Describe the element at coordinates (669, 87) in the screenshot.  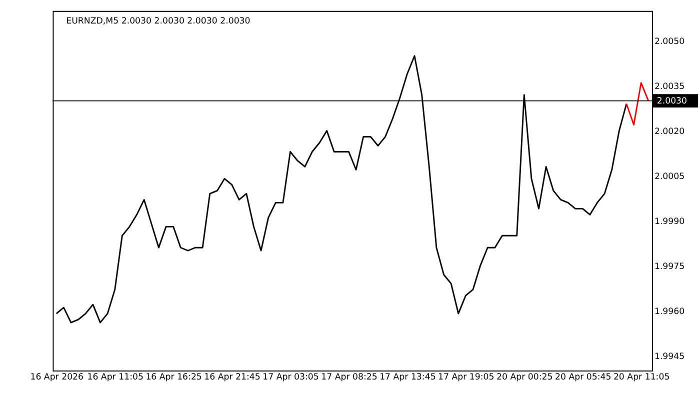
I see `y-tick-label: 2.0035` at that location.